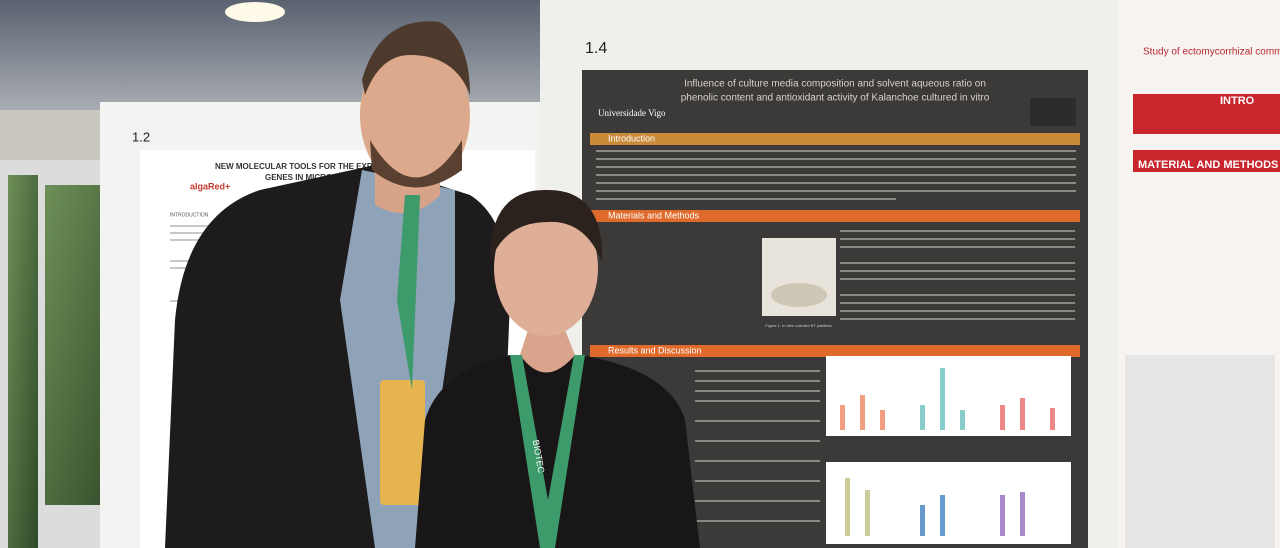  What do you see at coordinates (1200, 451) in the screenshot?
I see `table-image` at bounding box center [1200, 451].